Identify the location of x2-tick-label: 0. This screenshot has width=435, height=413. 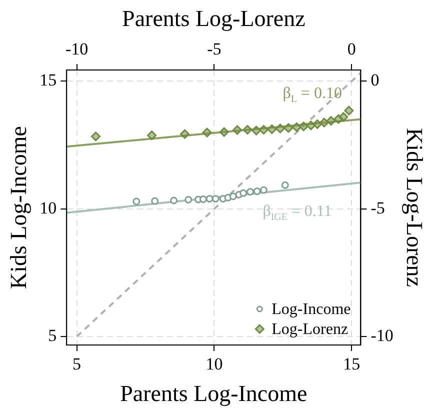
(351, 48).